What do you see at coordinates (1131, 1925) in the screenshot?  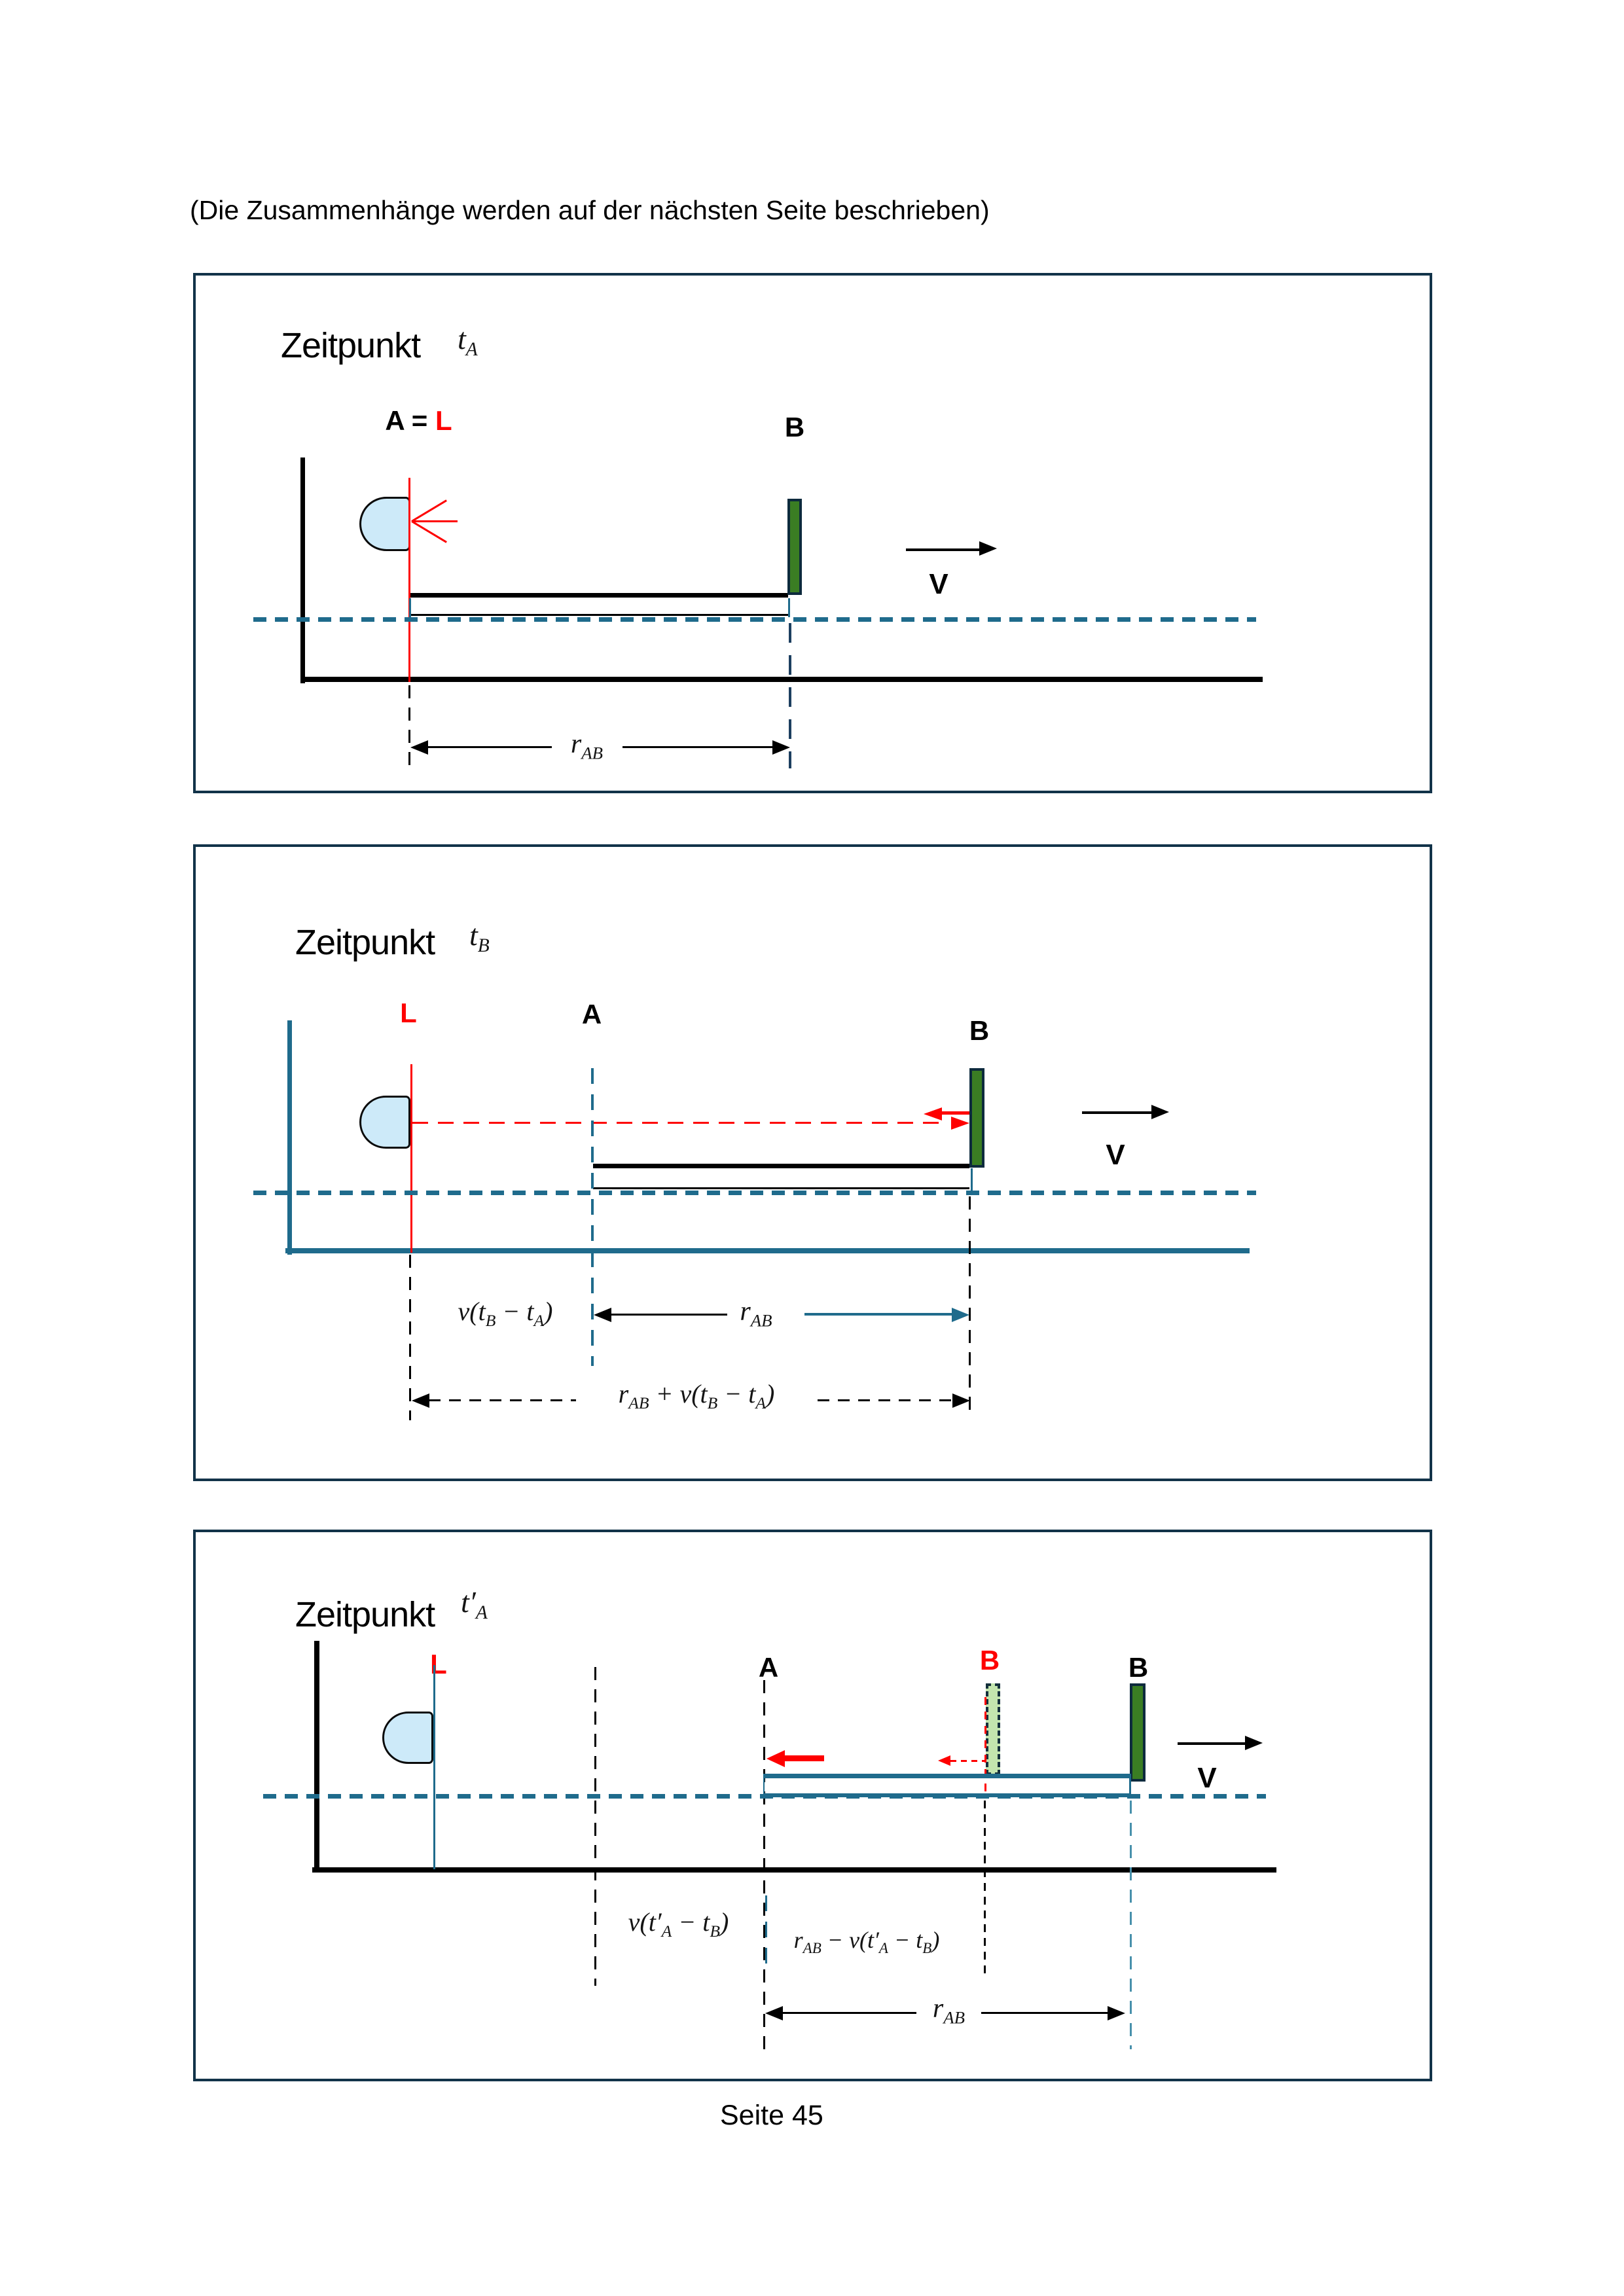 I see `panel3-b-dashed-vertical` at bounding box center [1131, 1925].